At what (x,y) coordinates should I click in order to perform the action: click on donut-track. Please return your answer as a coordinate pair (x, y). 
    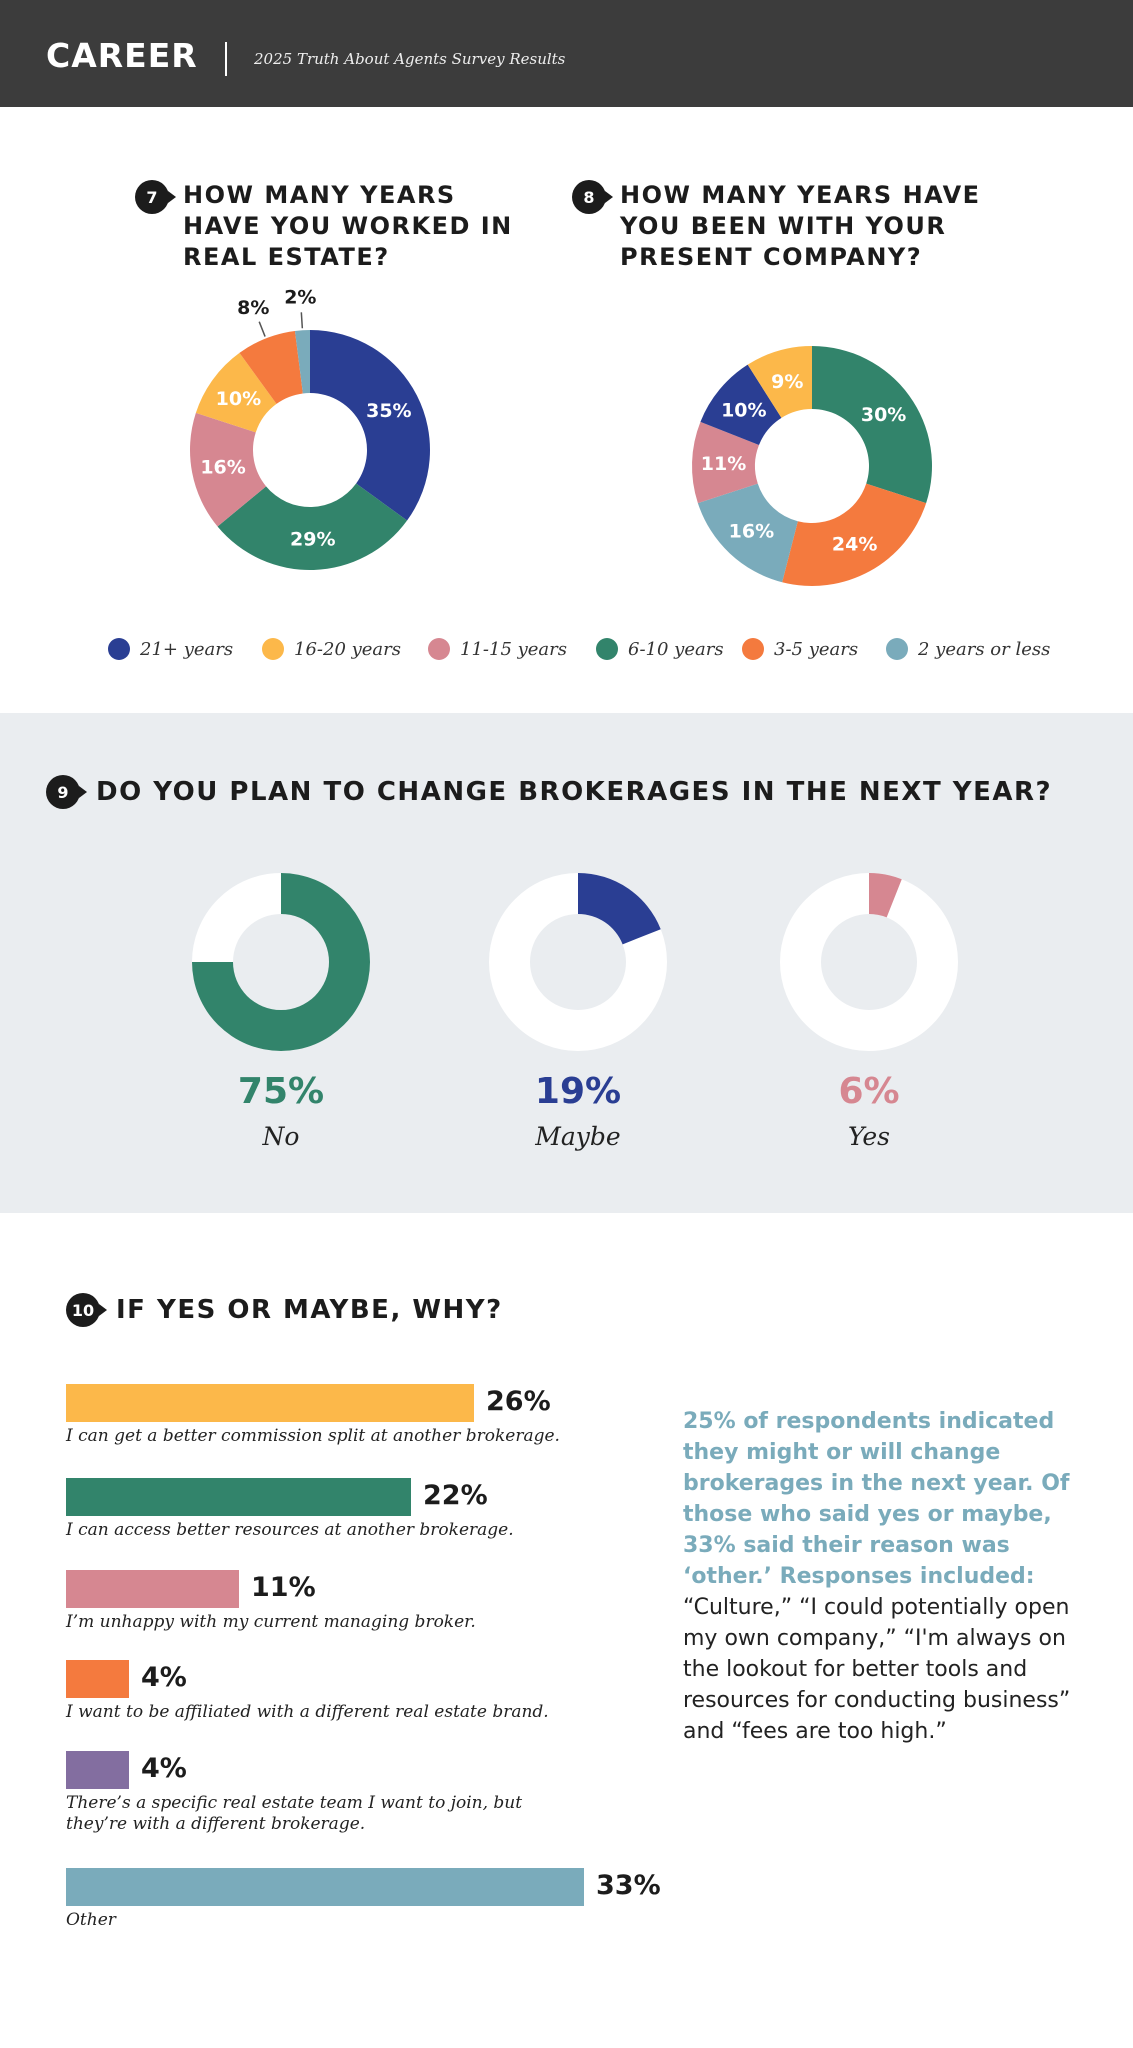
    Looking at the image, I should click on (869, 962).